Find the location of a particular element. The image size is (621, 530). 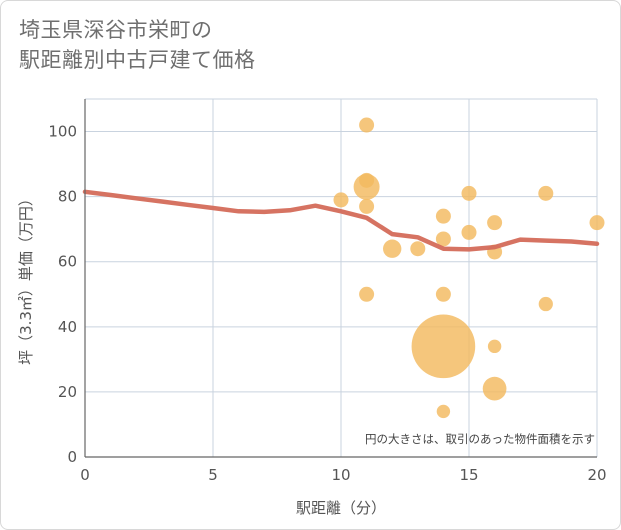

x-tick-label: 0 is located at coordinates (85, 475).